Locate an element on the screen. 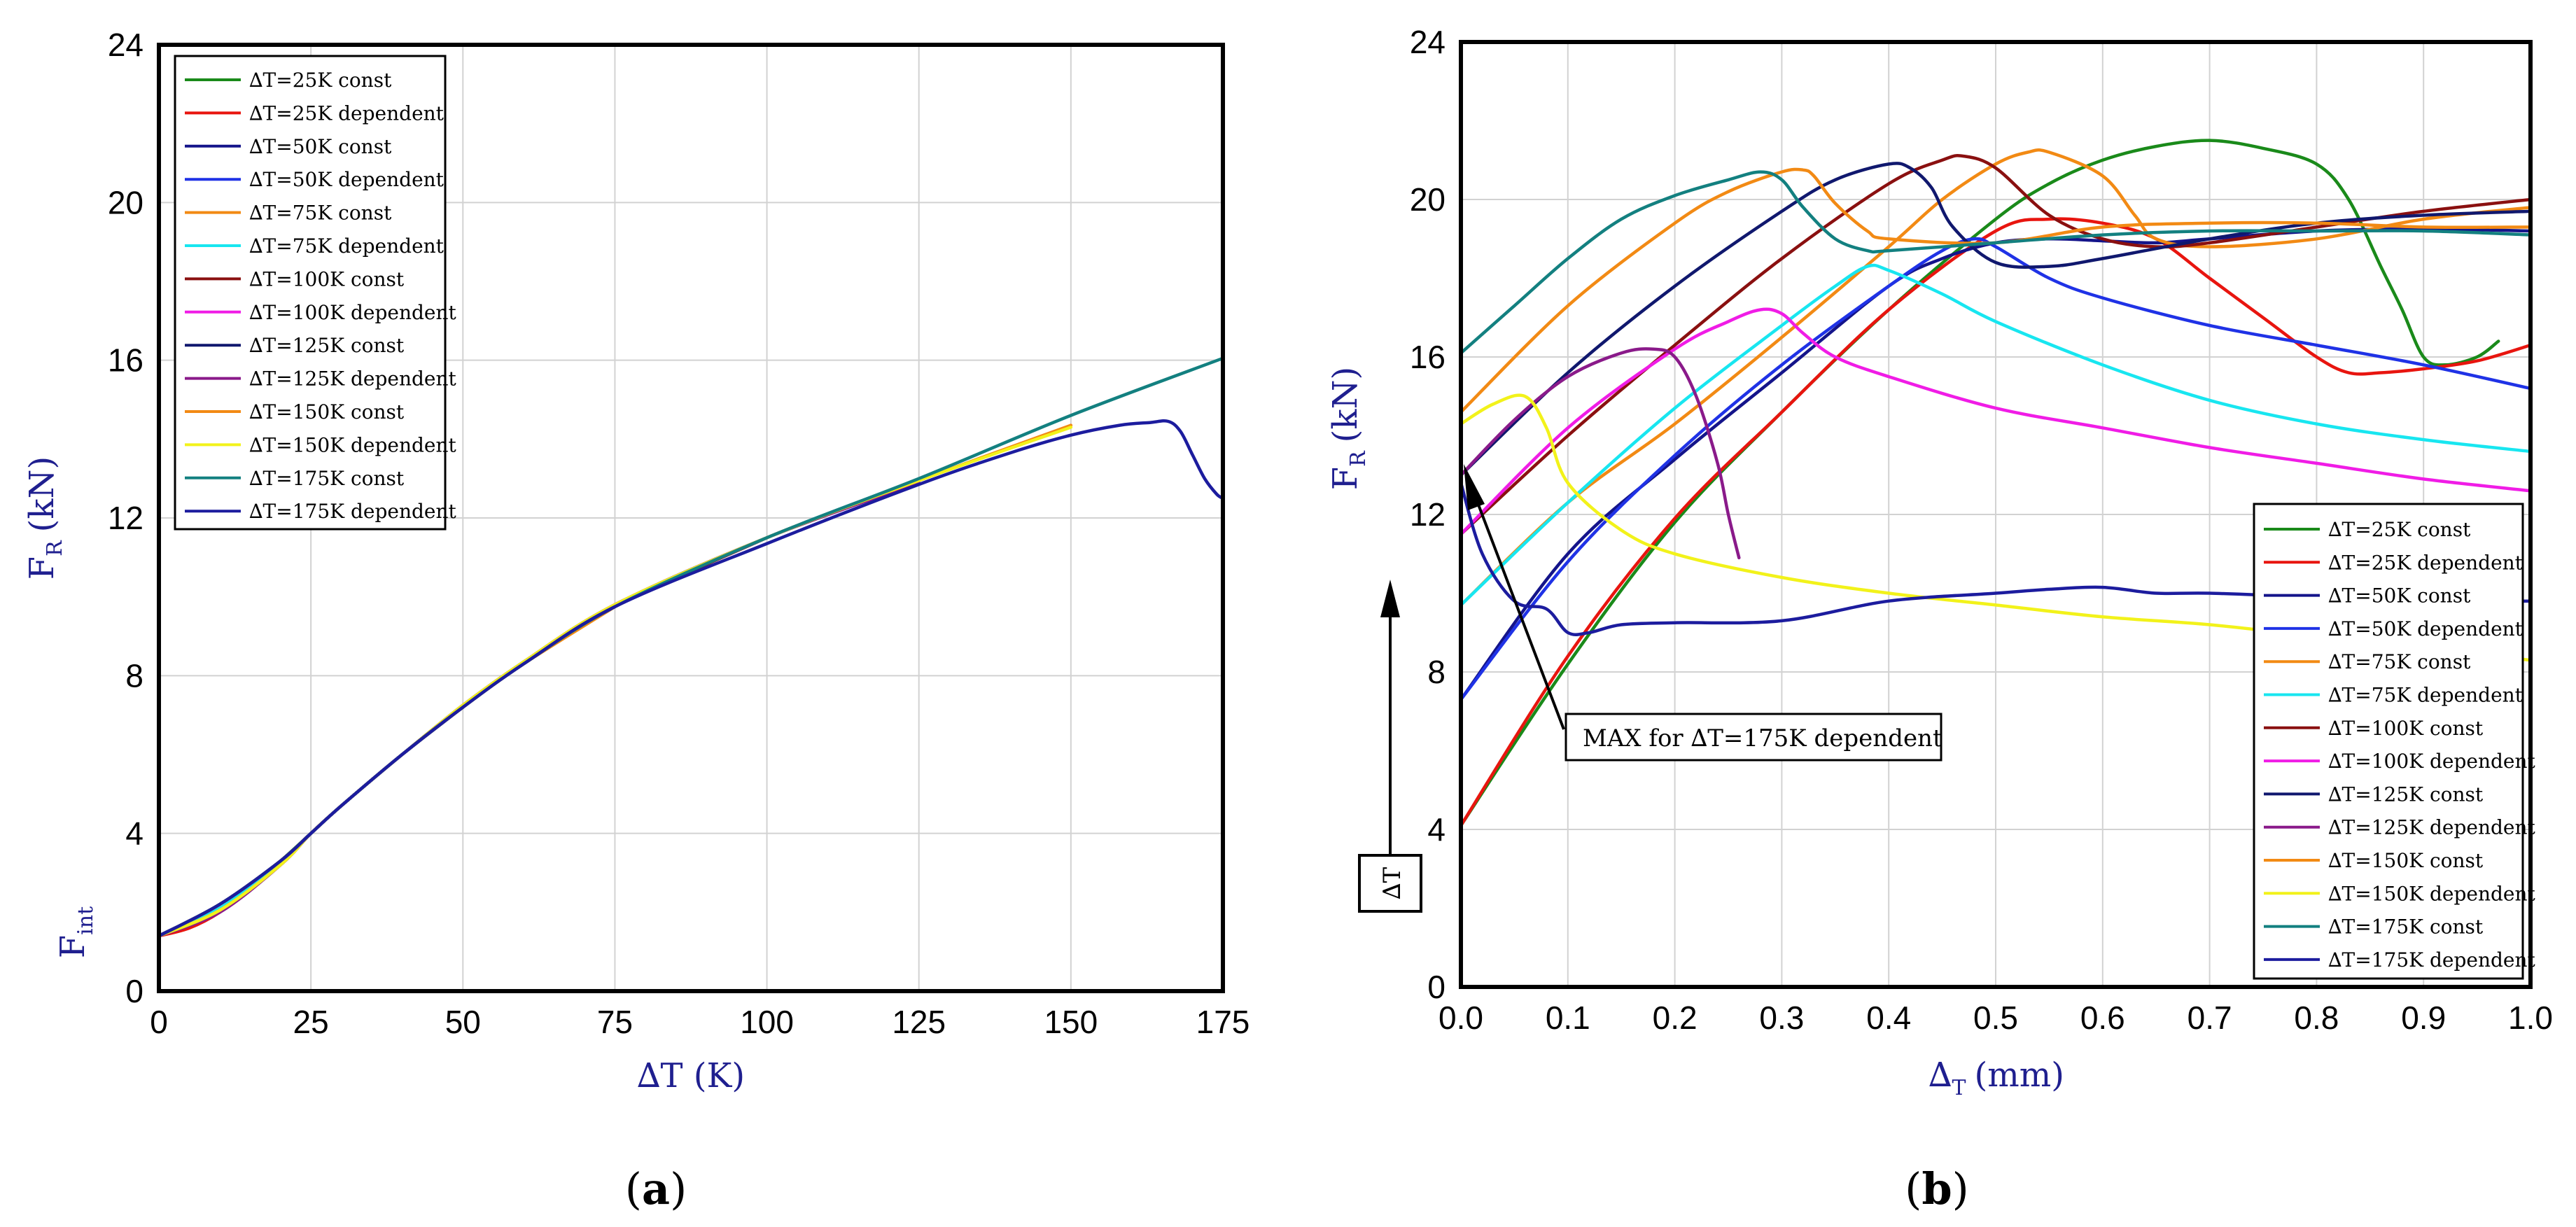  x-axis-label-b-main: ∆ is located at coordinates (1940, 1075).